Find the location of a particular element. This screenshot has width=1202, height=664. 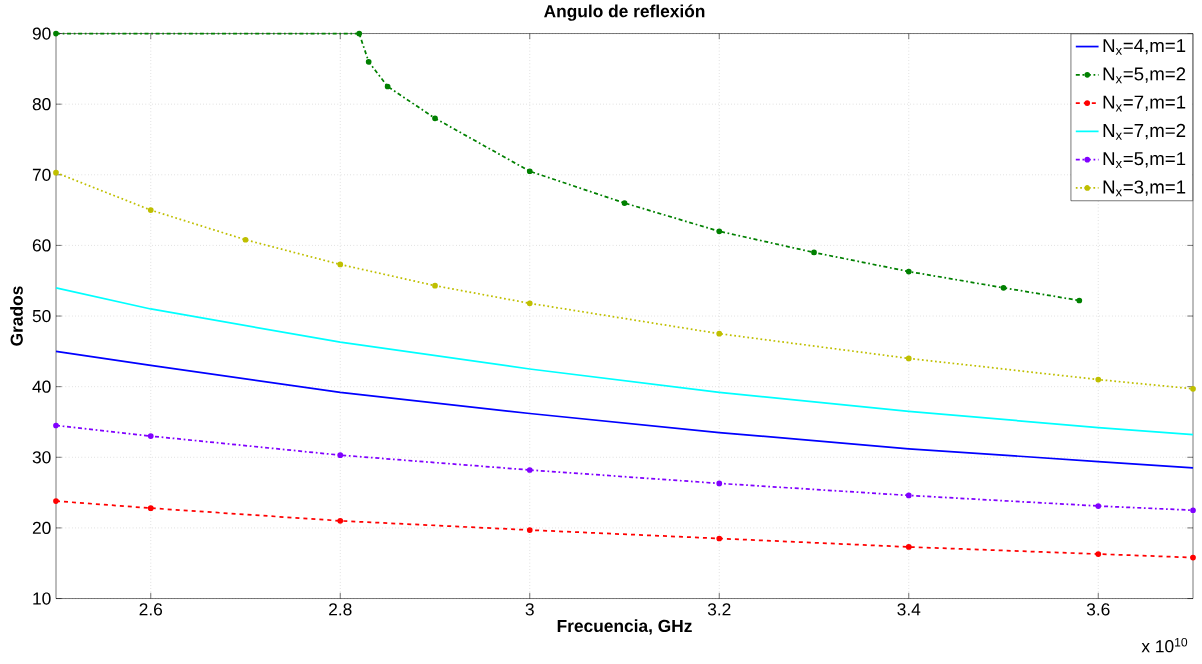

x-tick-label: 2.6 is located at coordinates (151, 609).